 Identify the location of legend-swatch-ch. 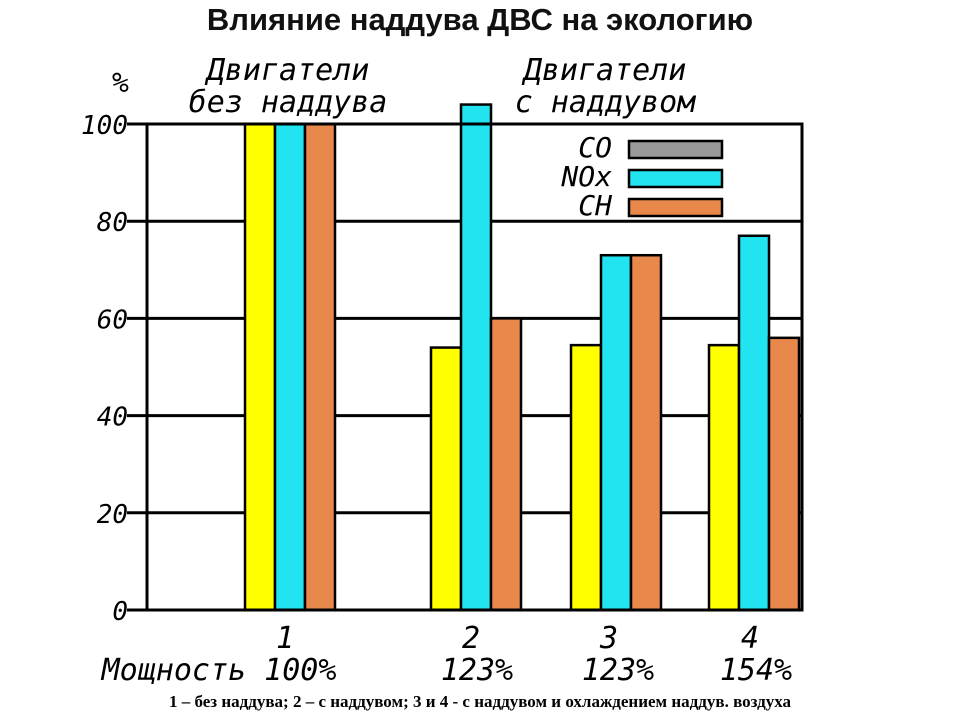
(675, 207).